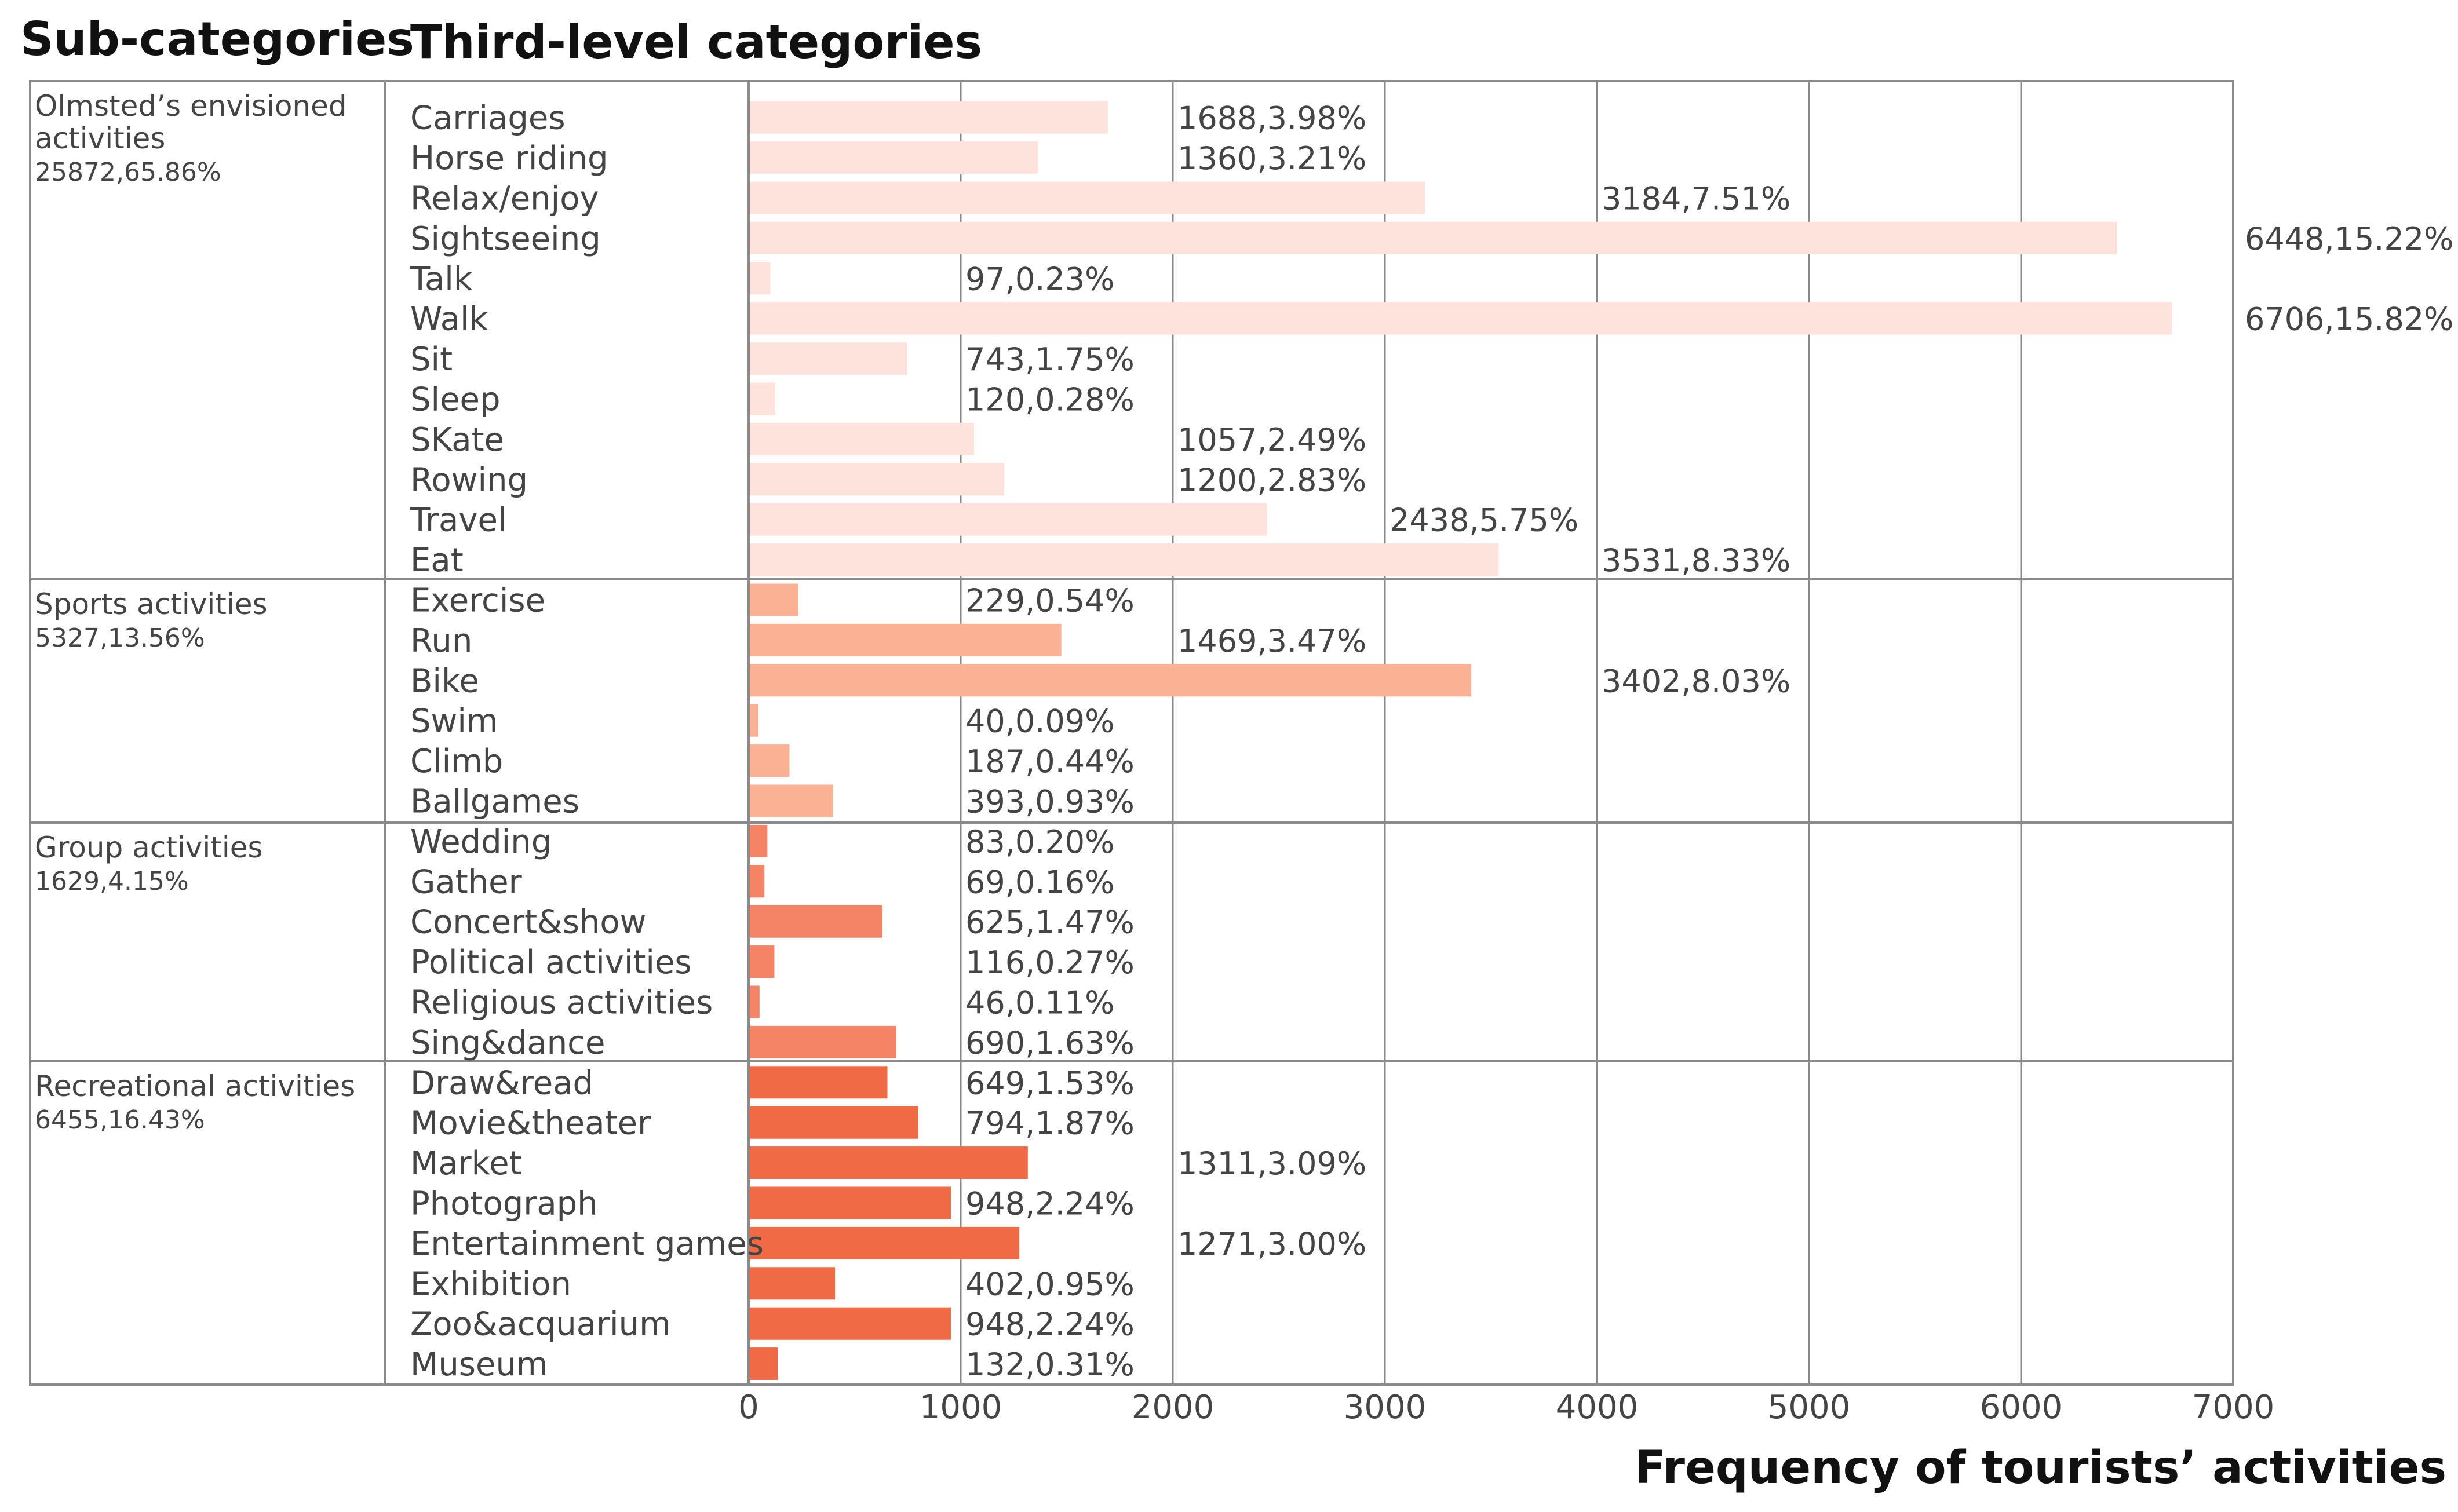  What do you see at coordinates (441, 279) in the screenshot?
I see `category-label: Talk` at bounding box center [441, 279].